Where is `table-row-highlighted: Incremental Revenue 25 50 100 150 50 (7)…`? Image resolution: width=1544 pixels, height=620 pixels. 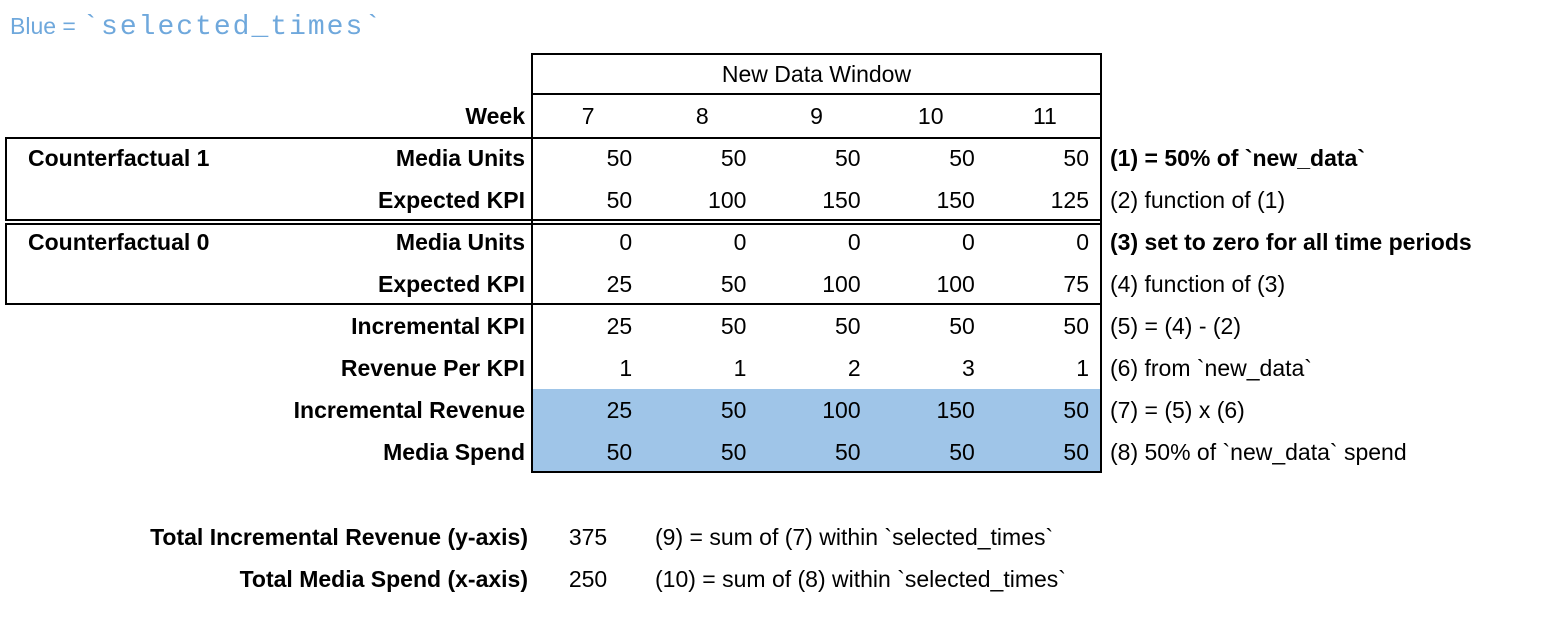 table-row-highlighted: Incremental Revenue 25 50 100 150 50 (7)… is located at coordinates (772, 410).